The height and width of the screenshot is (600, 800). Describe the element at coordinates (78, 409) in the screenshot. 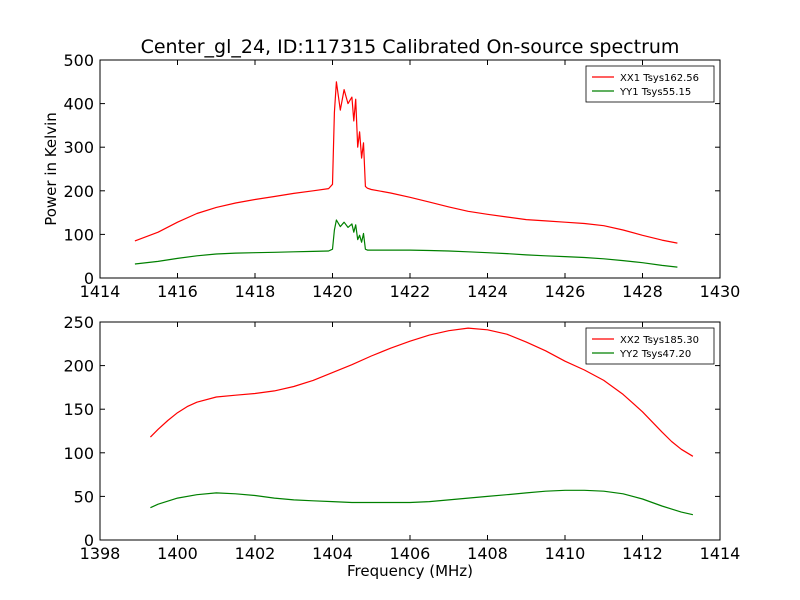

I see `y-tick-label: 150` at that location.